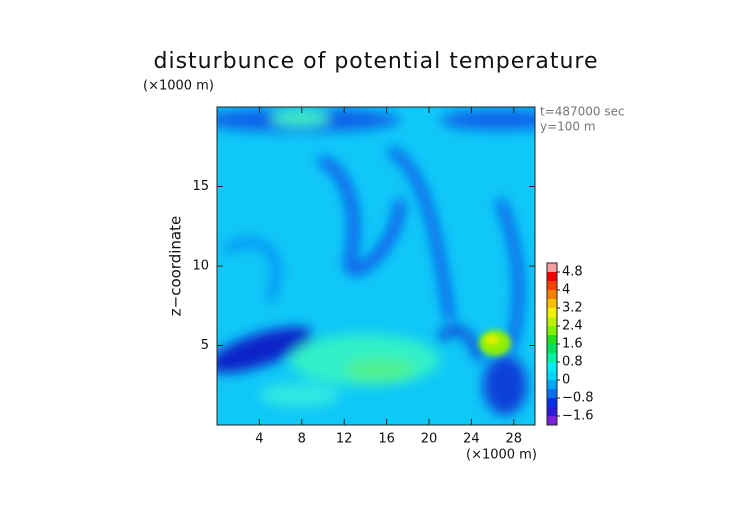  What do you see at coordinates (429, 439) in the screenshot?
I see `x-tick-label: 20` at bounding box center [429, 439].